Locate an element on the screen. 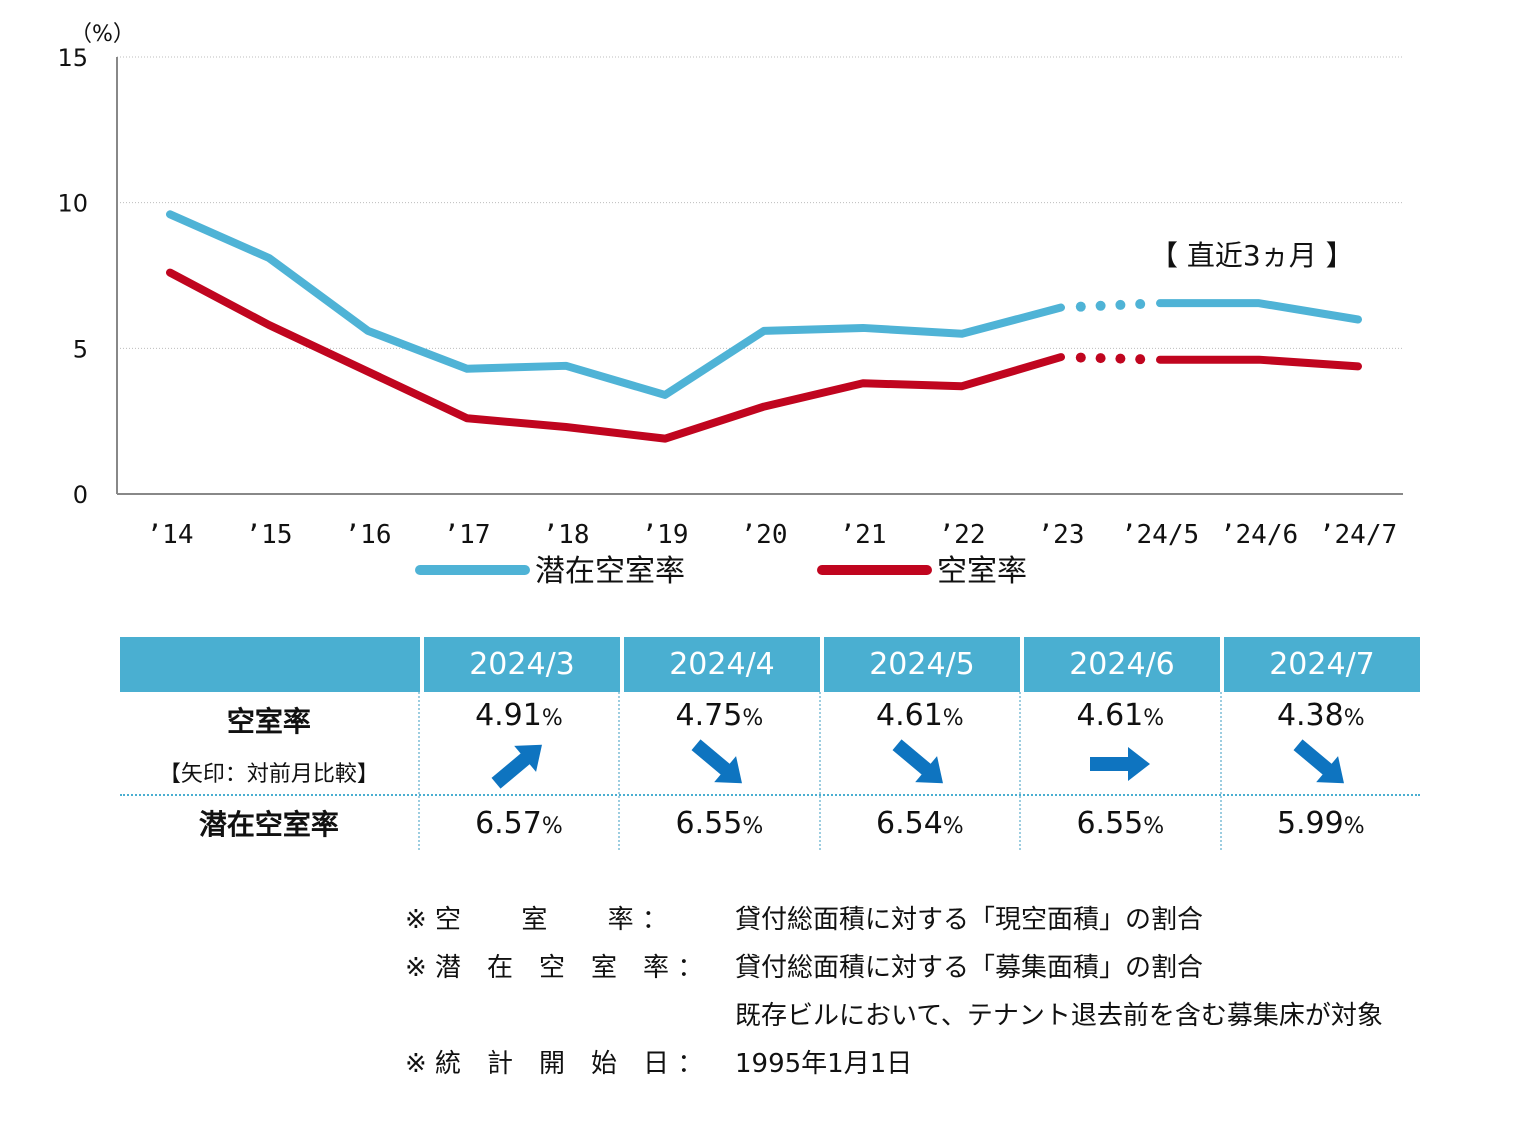 This screenshot has height=1148, width=1540. month-header: 2024/7 is located at coordinates (1322, 664).